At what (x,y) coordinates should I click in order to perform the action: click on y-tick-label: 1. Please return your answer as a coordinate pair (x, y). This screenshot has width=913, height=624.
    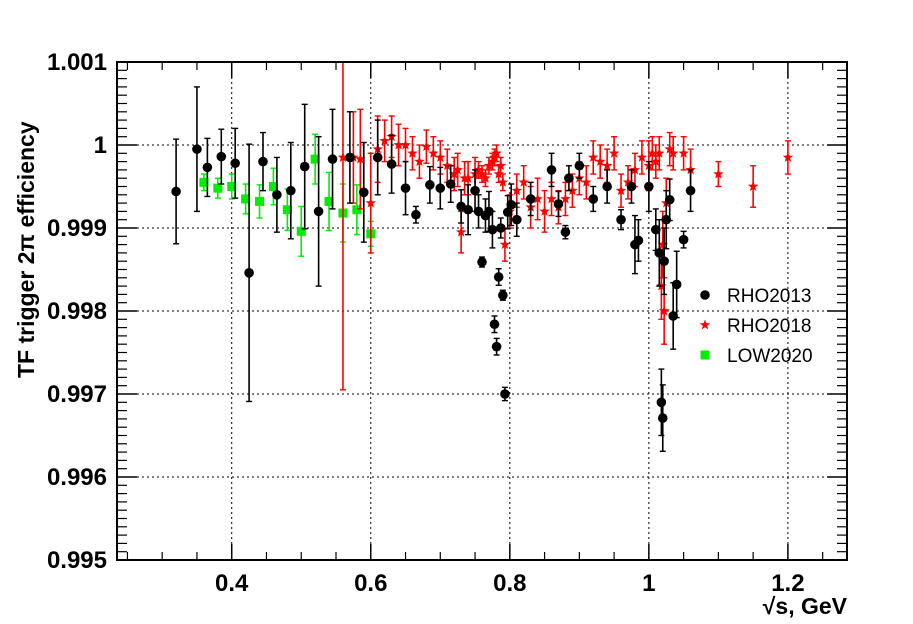
    Looking at the image, I should click on (100, 145).